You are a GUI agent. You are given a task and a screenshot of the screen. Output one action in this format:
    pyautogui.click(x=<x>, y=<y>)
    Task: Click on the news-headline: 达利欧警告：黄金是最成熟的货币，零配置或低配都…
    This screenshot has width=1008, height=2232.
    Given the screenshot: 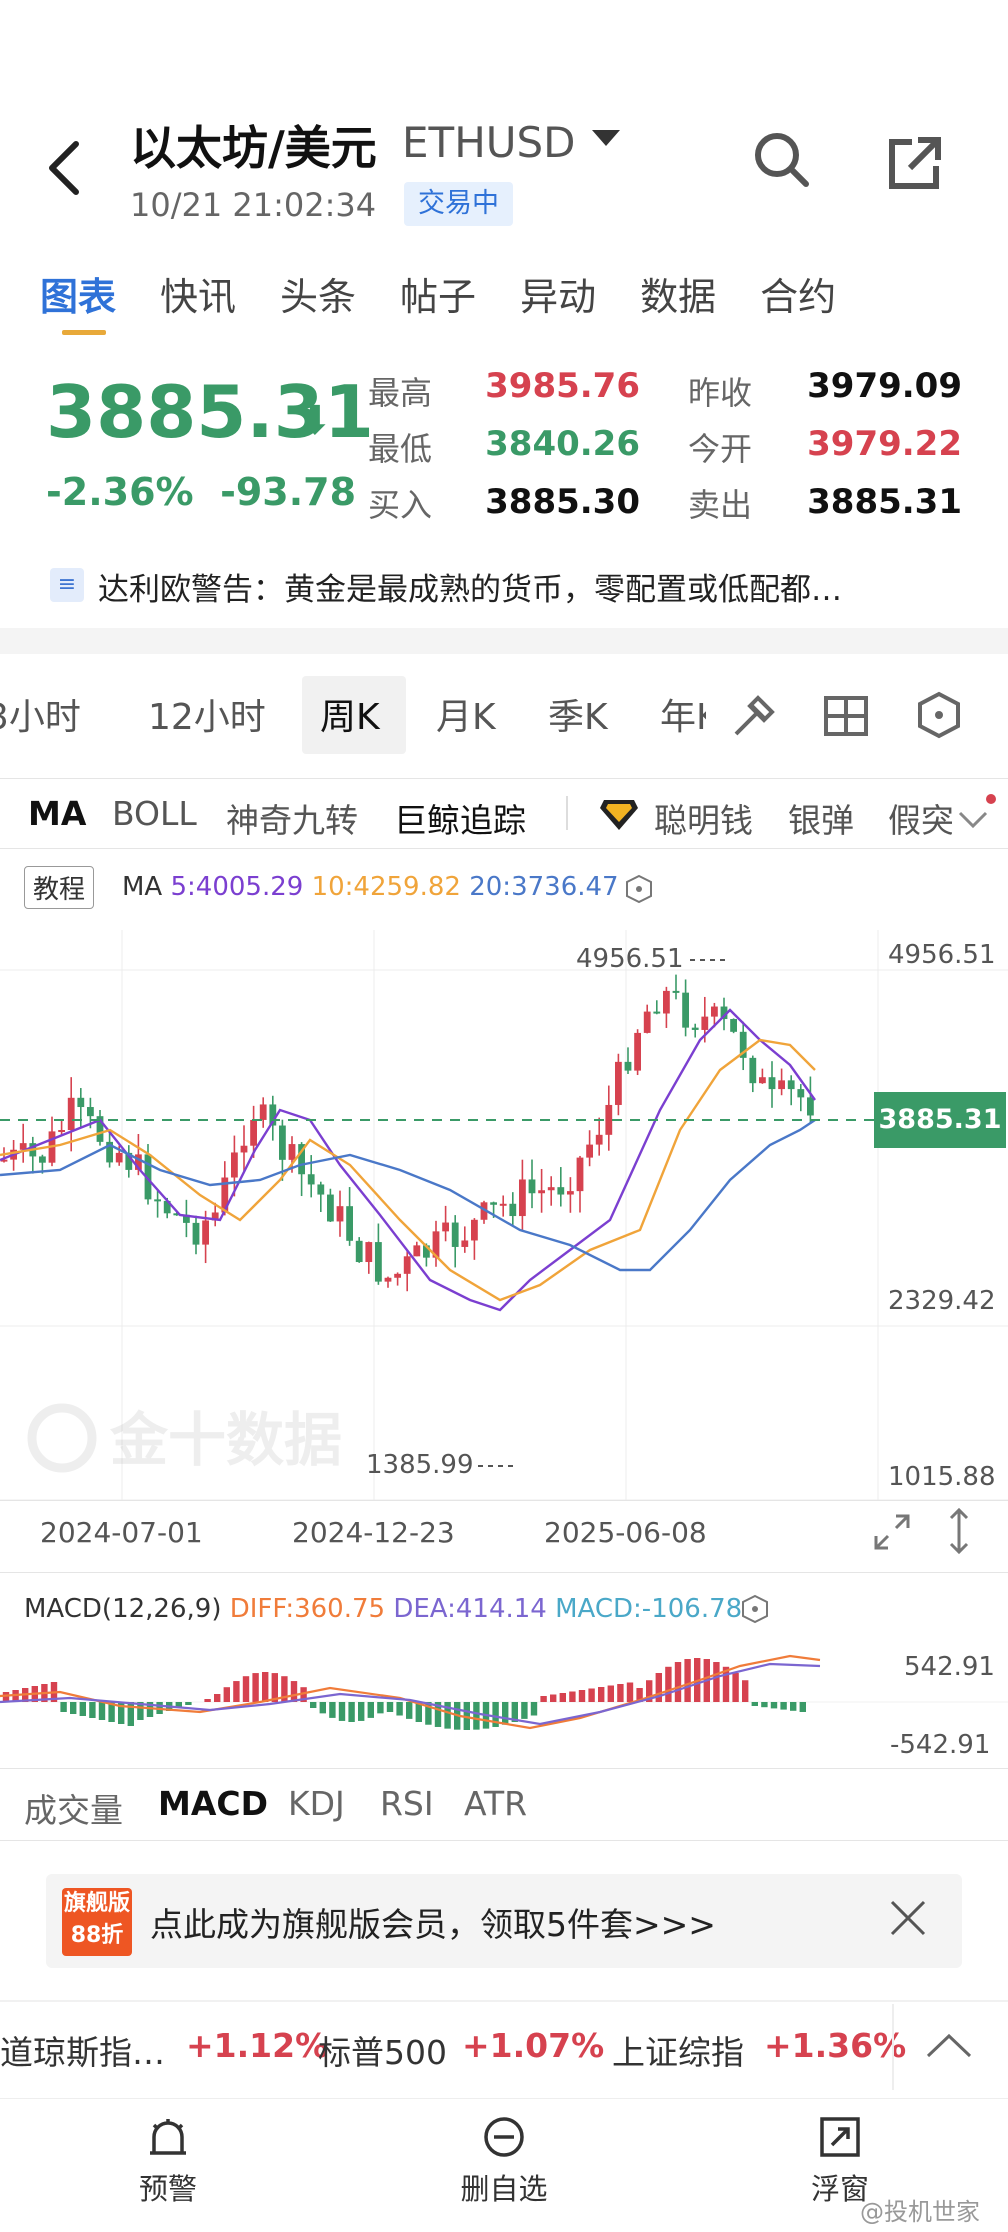 What is the action you would take?
    pyautogui.click(x=470, y=590)
    